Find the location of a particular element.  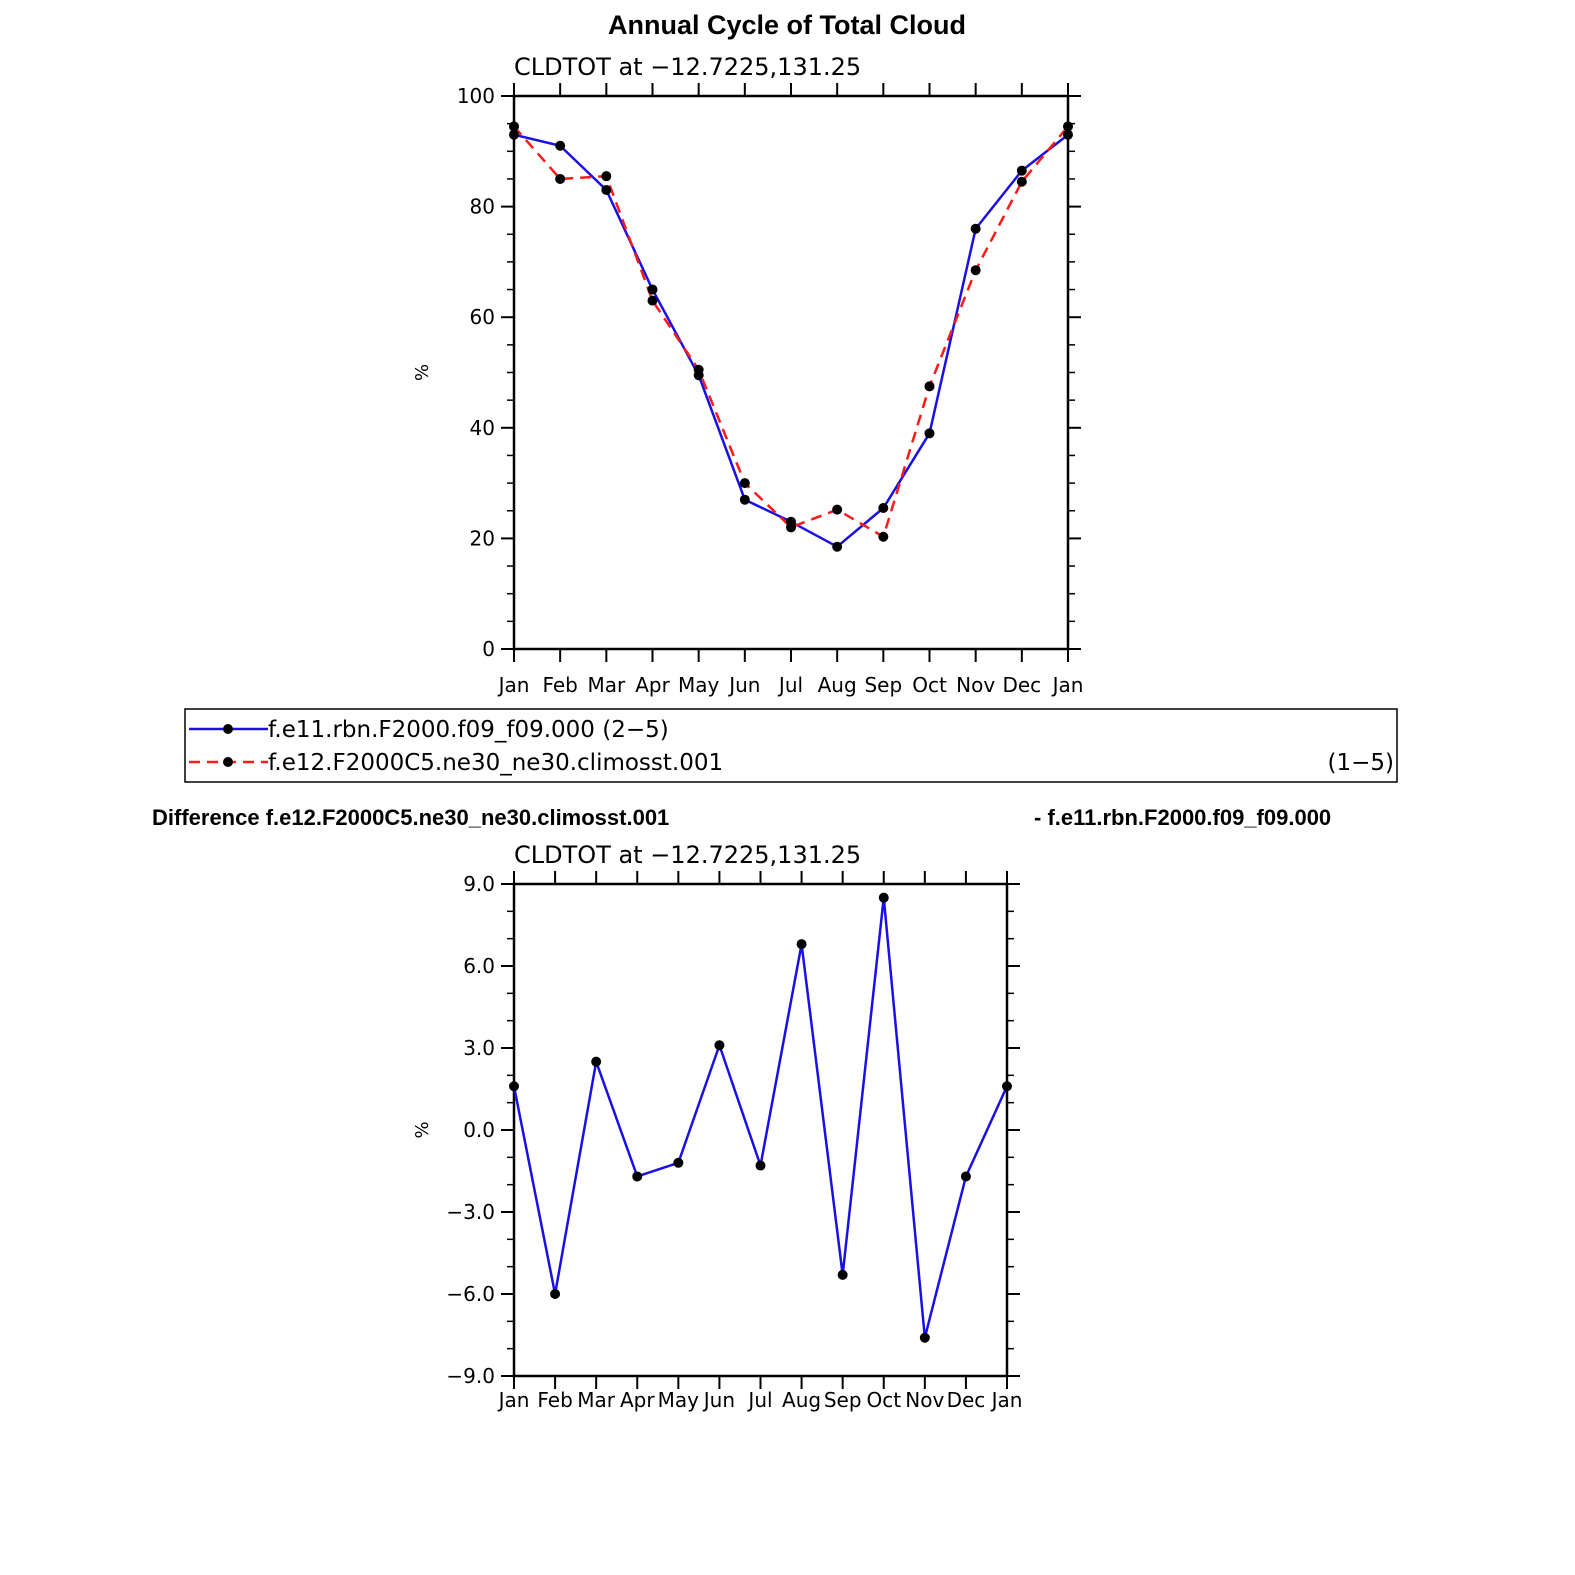

y-tick-label: −6.0 is located at coordinates (470, 1294).